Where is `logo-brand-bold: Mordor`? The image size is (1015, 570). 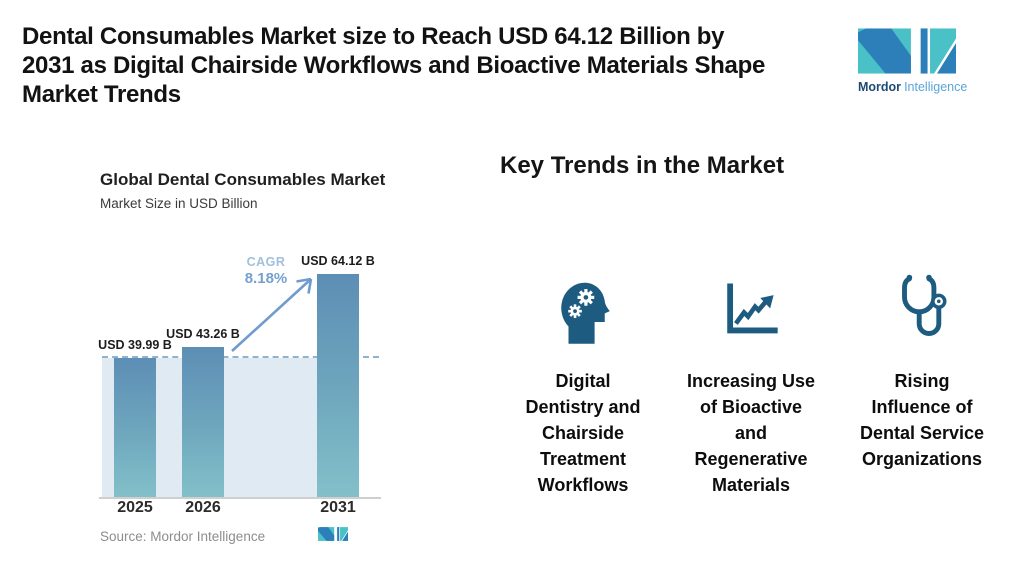
logo-brand-bold: Mordor is located at coordinates (880, 87).